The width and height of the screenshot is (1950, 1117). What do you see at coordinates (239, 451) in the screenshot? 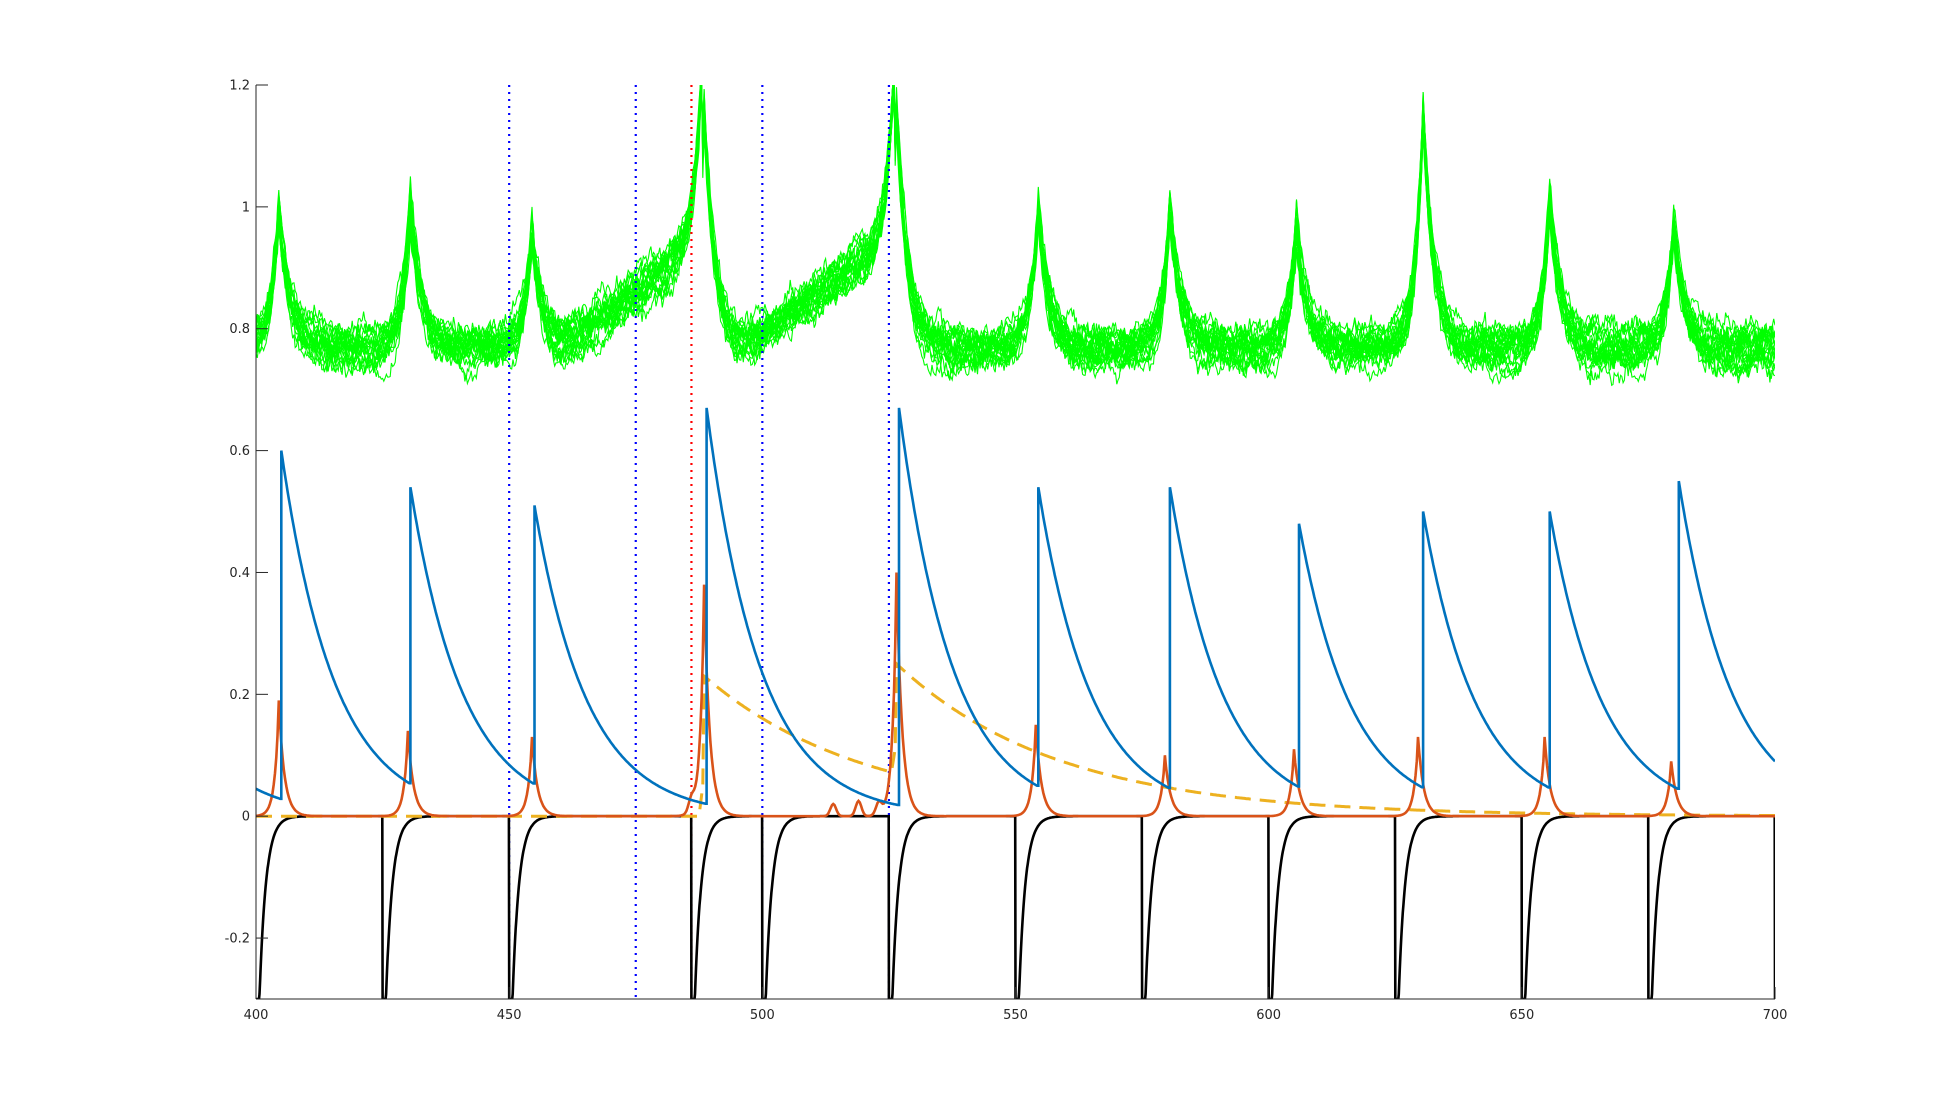
I see `y-tick-label: 0.6` at bounding box center [239, 451].